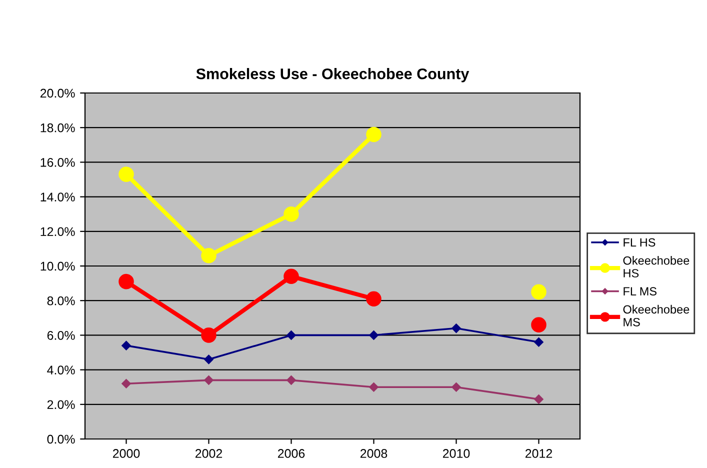 This screenshot has width=707, height=468. I want to click on x-tick-label: 2000, so click(126, 453).